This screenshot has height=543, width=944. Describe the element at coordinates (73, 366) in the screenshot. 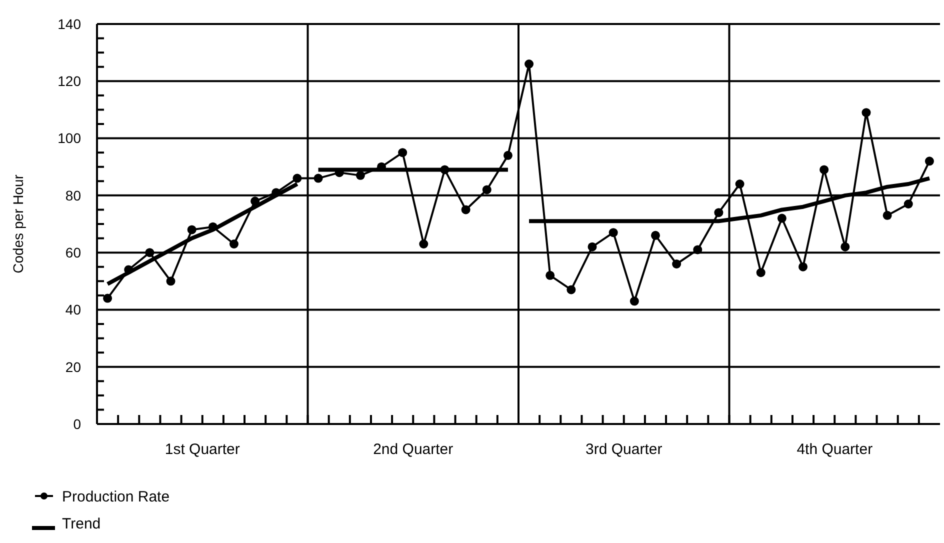

I see `y-tick-label: 20` at that location.